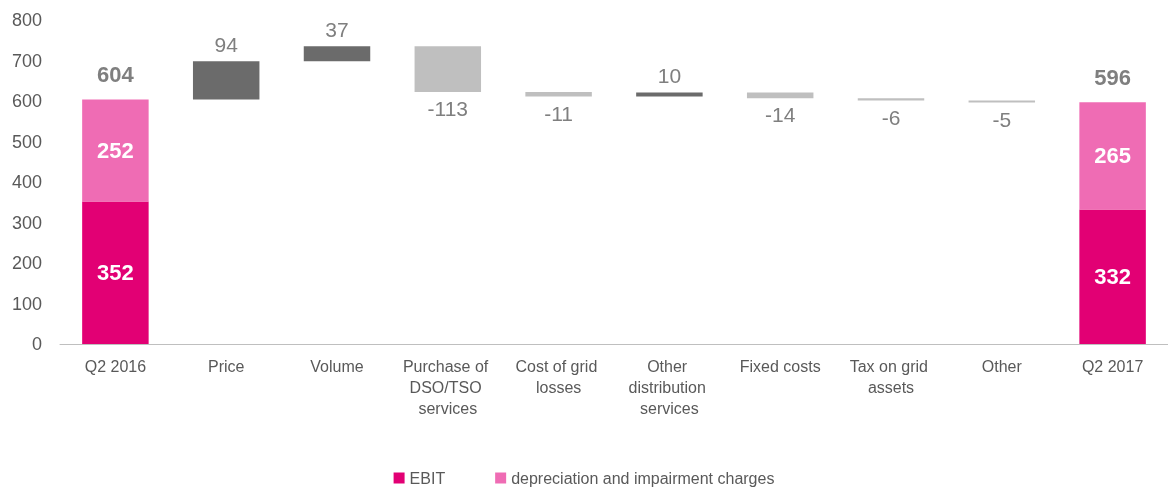 The height and width of the screenshot is (491, 1168). I want to click on x-tick-label: Volume, so click(337, 366).